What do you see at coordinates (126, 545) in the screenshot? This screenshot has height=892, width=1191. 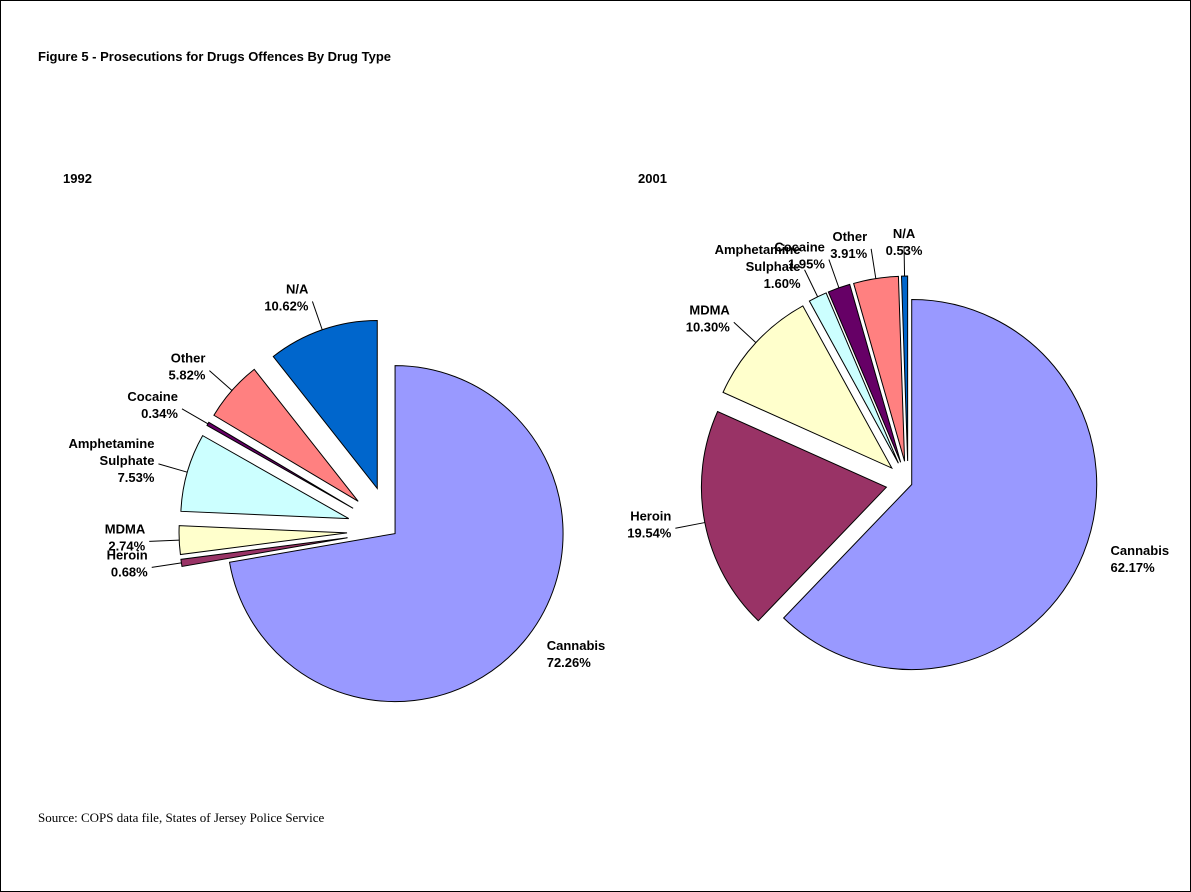 I see `slice-value-label: 2.74%` at bounding box center [126, 545].